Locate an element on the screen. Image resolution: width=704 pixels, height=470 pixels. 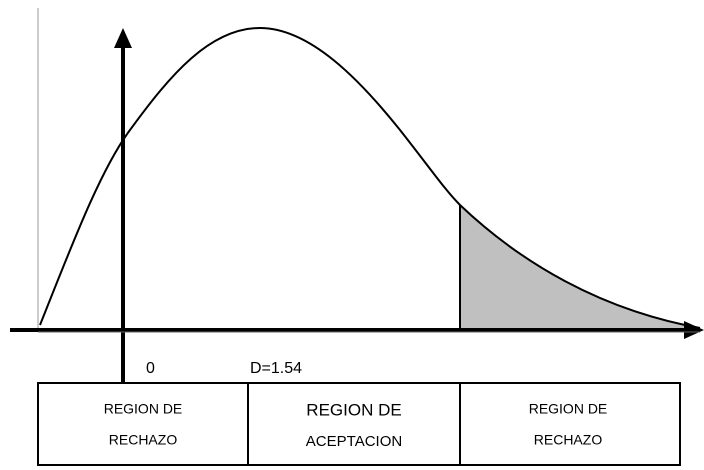
y-arrowhead is located at coordinates (123, 38).